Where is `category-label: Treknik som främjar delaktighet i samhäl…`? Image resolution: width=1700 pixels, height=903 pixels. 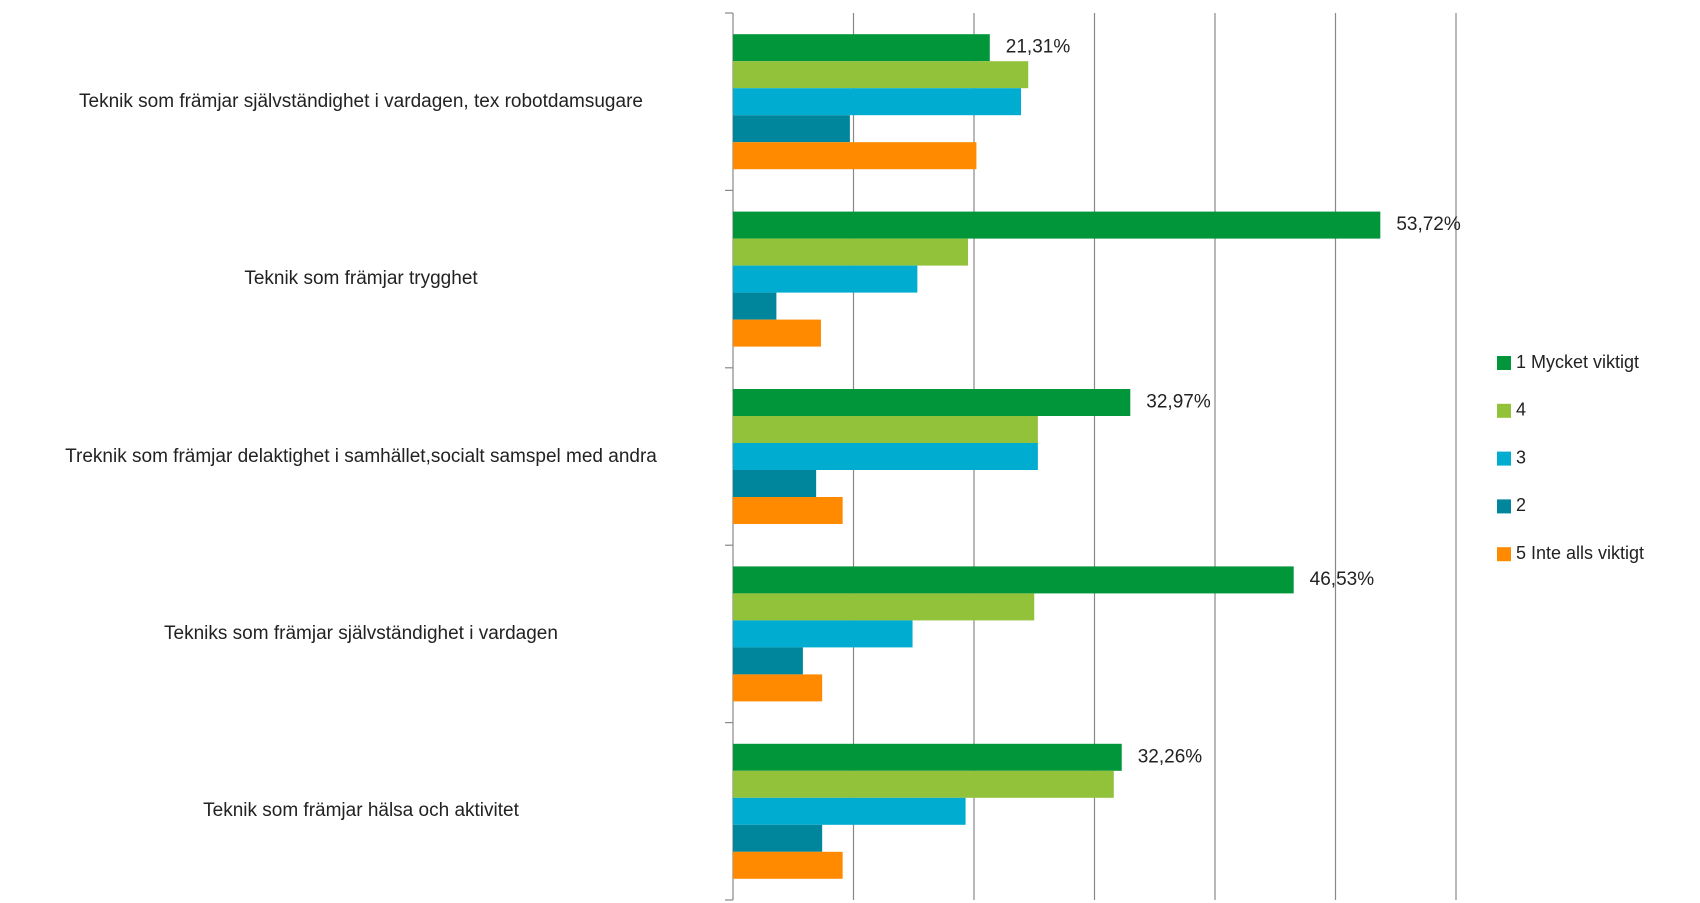 category-label: Treknik som främjar delaktighet i samhäl… is located at coordinates (361, 456).